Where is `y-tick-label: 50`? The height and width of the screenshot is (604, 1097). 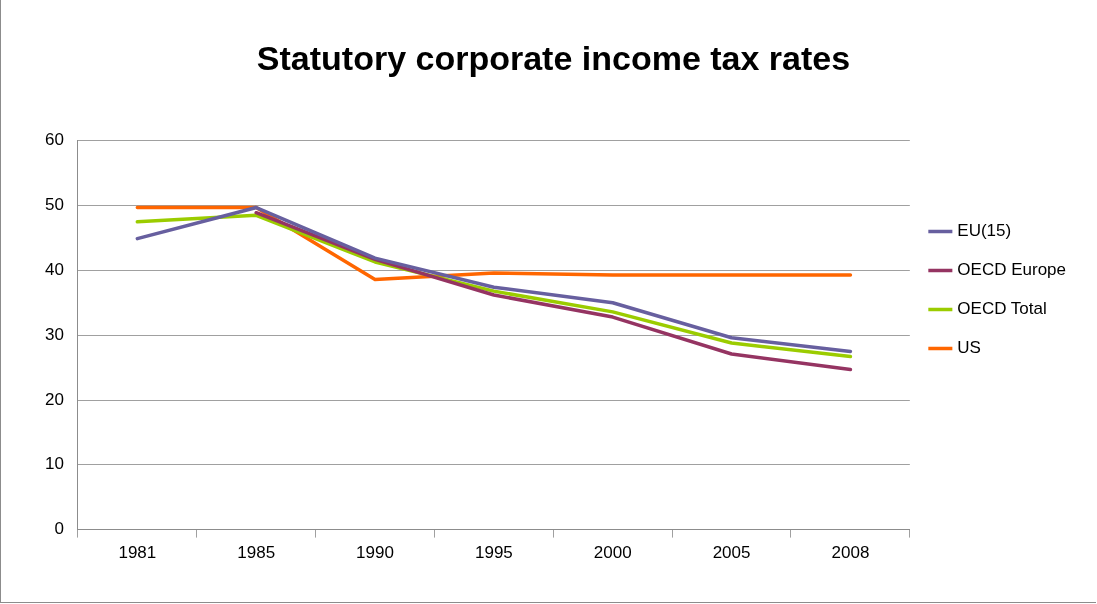 y-tick-label: 50 is located at coordinates (54, 205).